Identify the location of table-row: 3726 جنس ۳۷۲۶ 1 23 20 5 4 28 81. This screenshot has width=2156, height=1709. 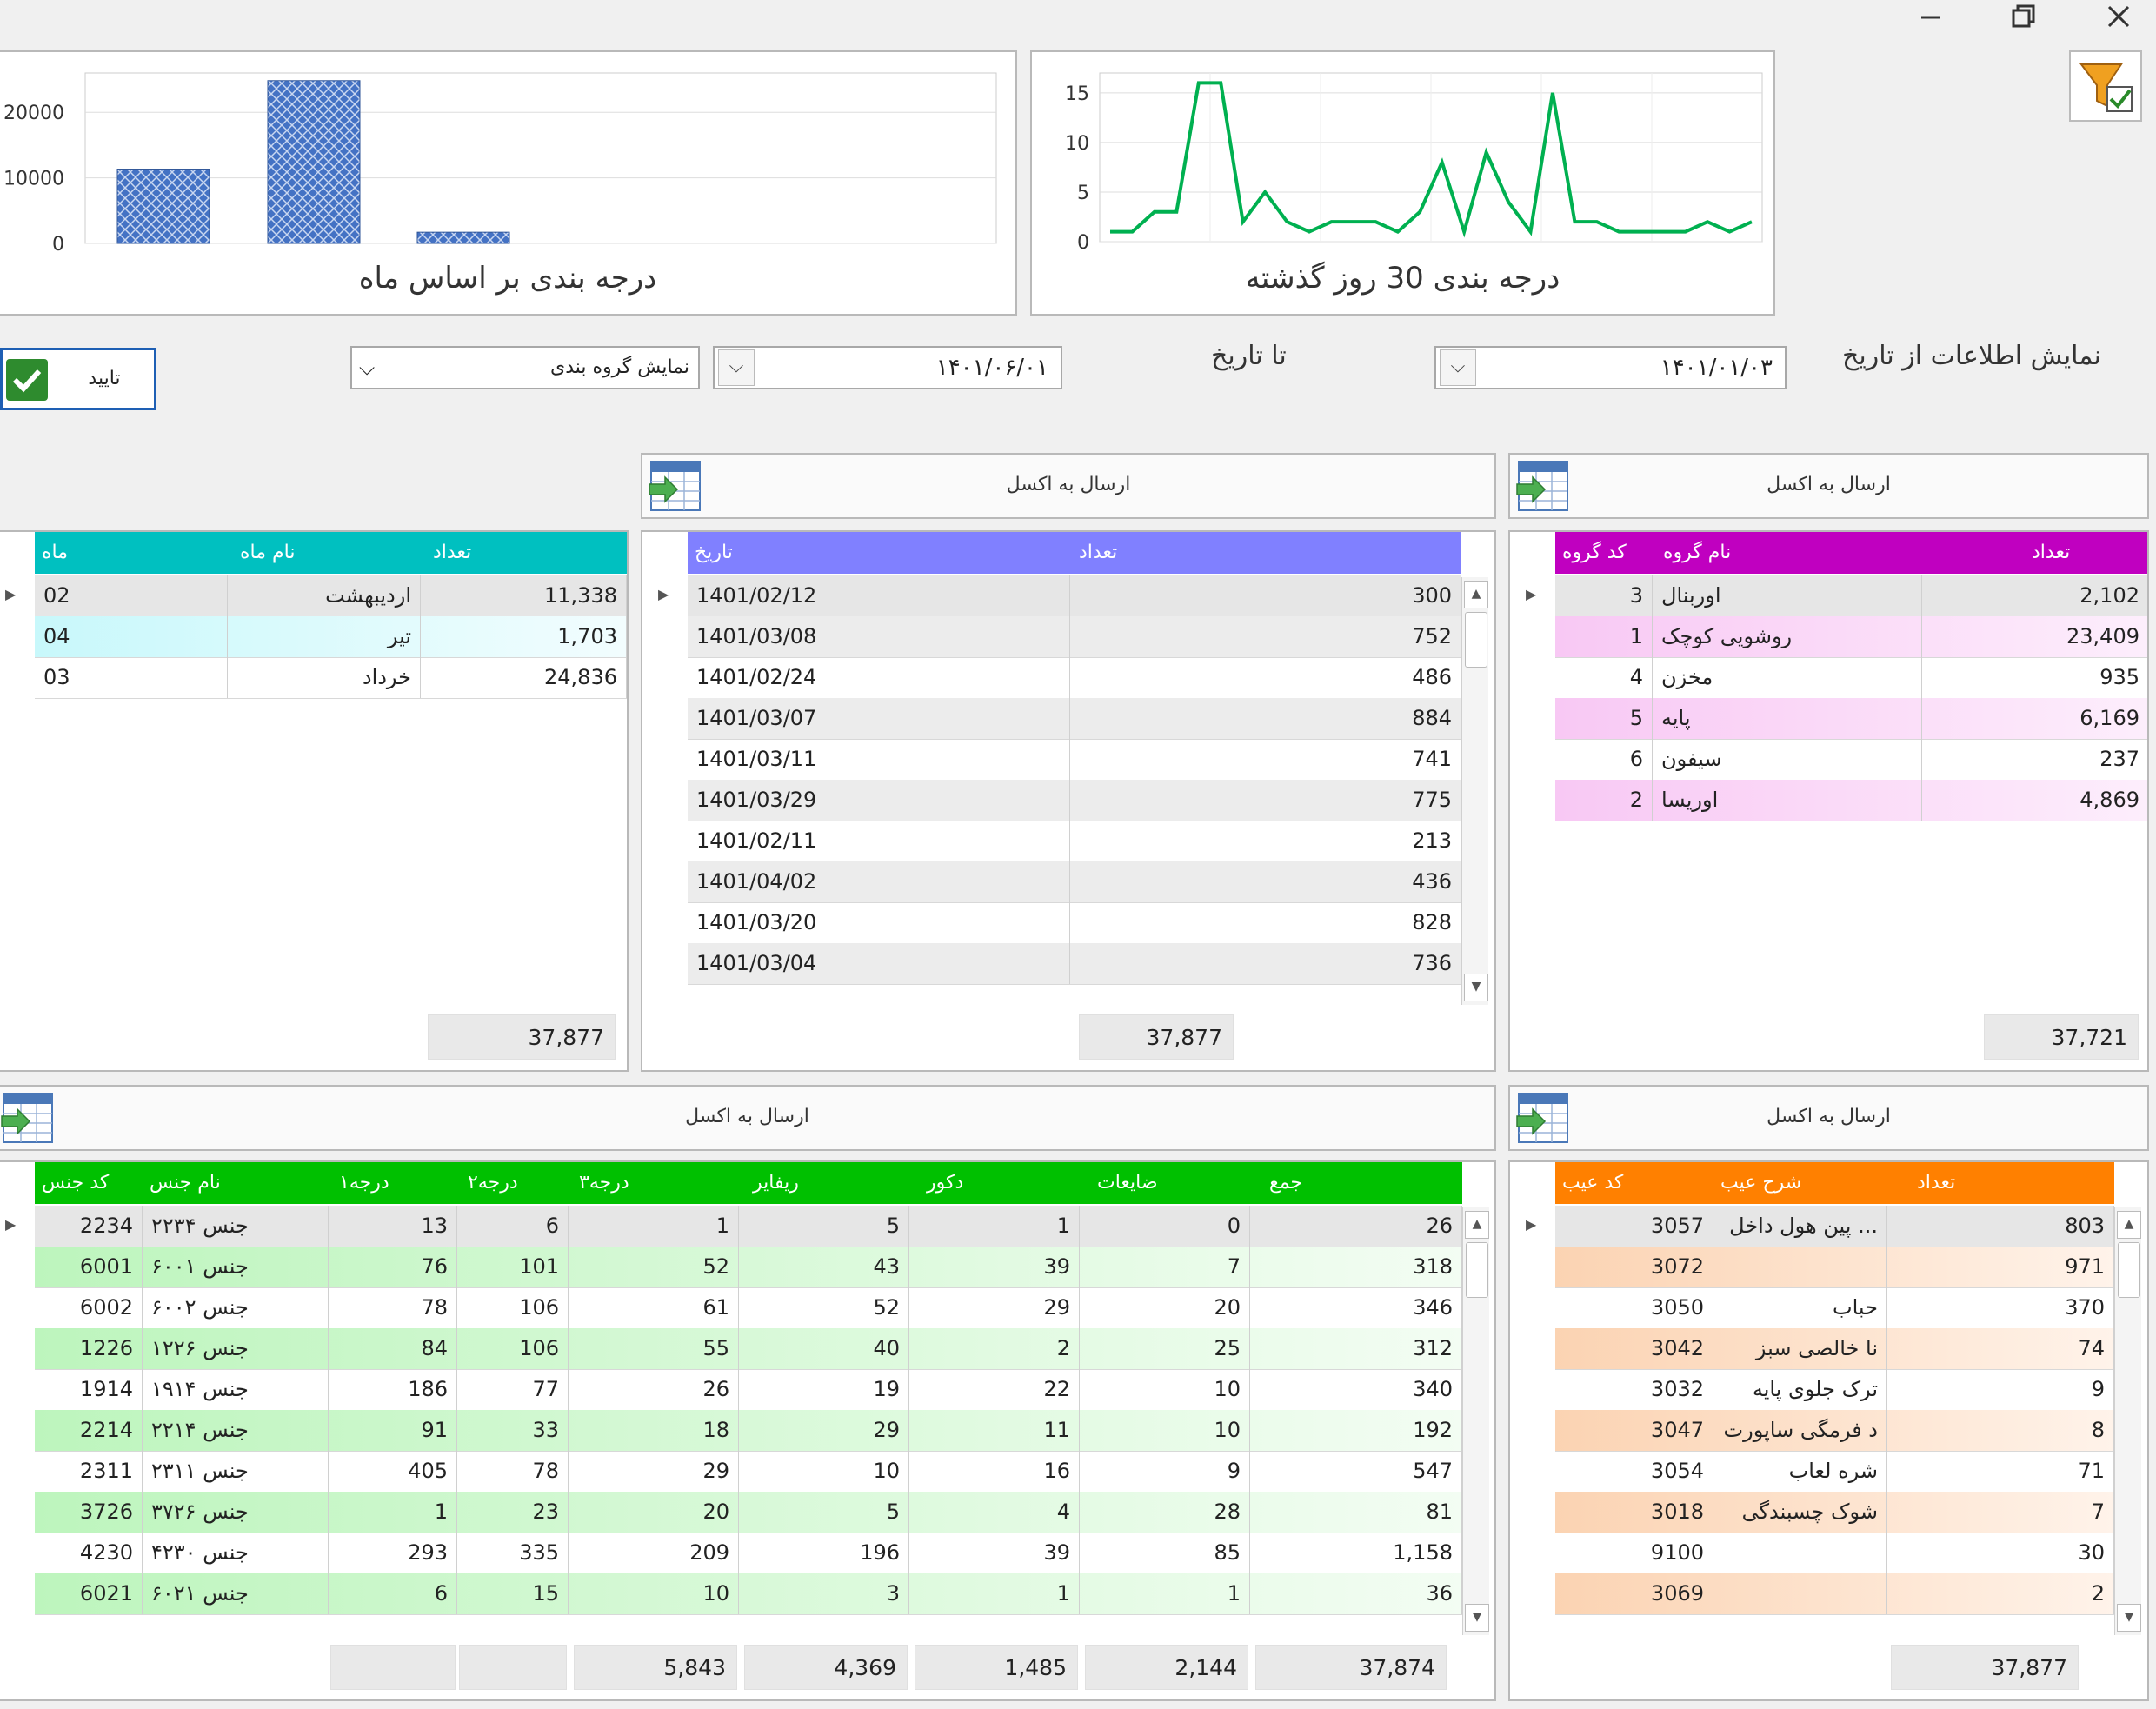
(748, 1512).